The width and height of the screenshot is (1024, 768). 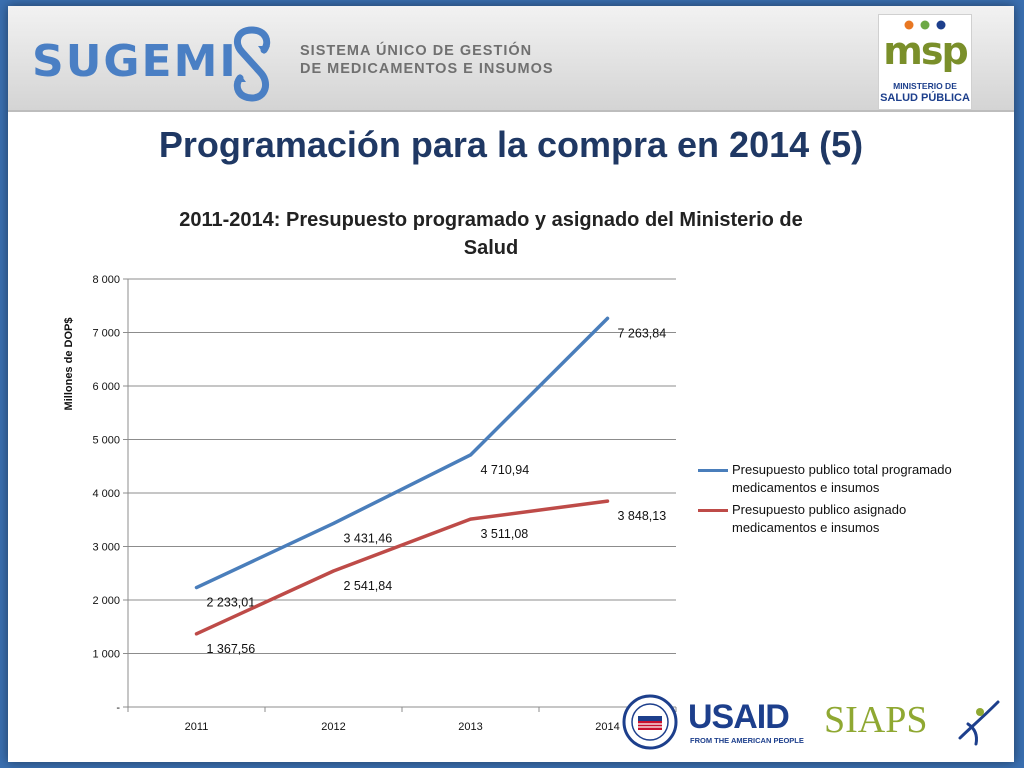 I want to click on legend-swatch-programado, so click(x=713, y=470).